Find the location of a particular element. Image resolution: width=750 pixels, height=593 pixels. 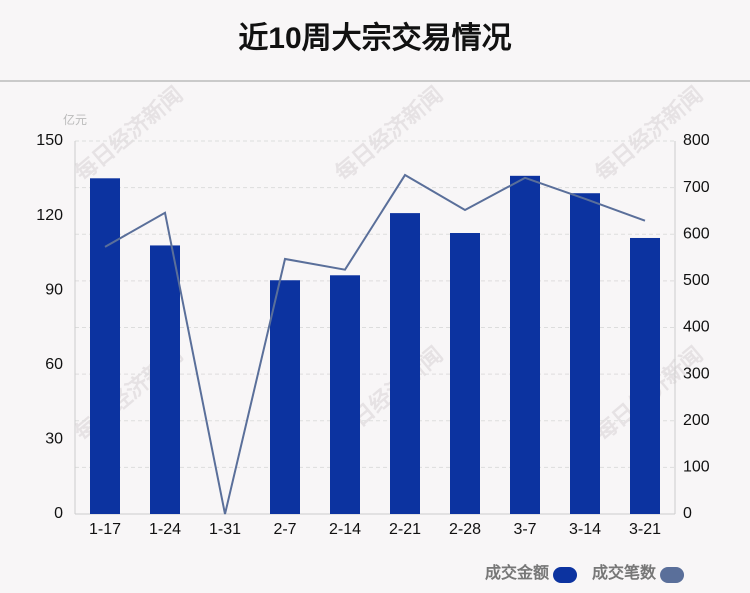

y-tick-label: 90 is located at coordinates (54, 289).